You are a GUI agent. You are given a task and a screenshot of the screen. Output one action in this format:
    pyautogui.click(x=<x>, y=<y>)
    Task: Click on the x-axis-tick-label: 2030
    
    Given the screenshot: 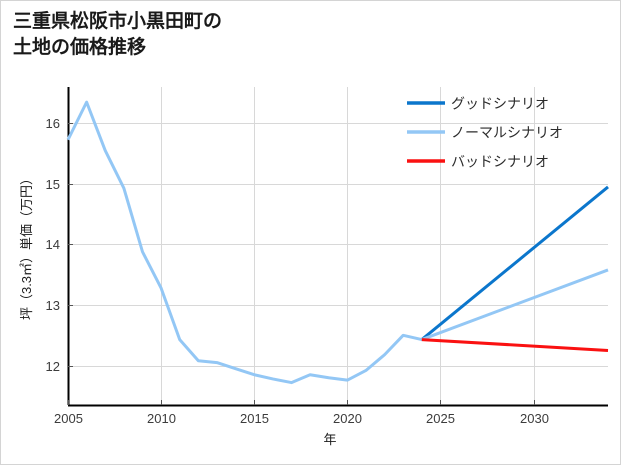 What is the action you would take?
    pyautogui.click(x=534, y=418)
    